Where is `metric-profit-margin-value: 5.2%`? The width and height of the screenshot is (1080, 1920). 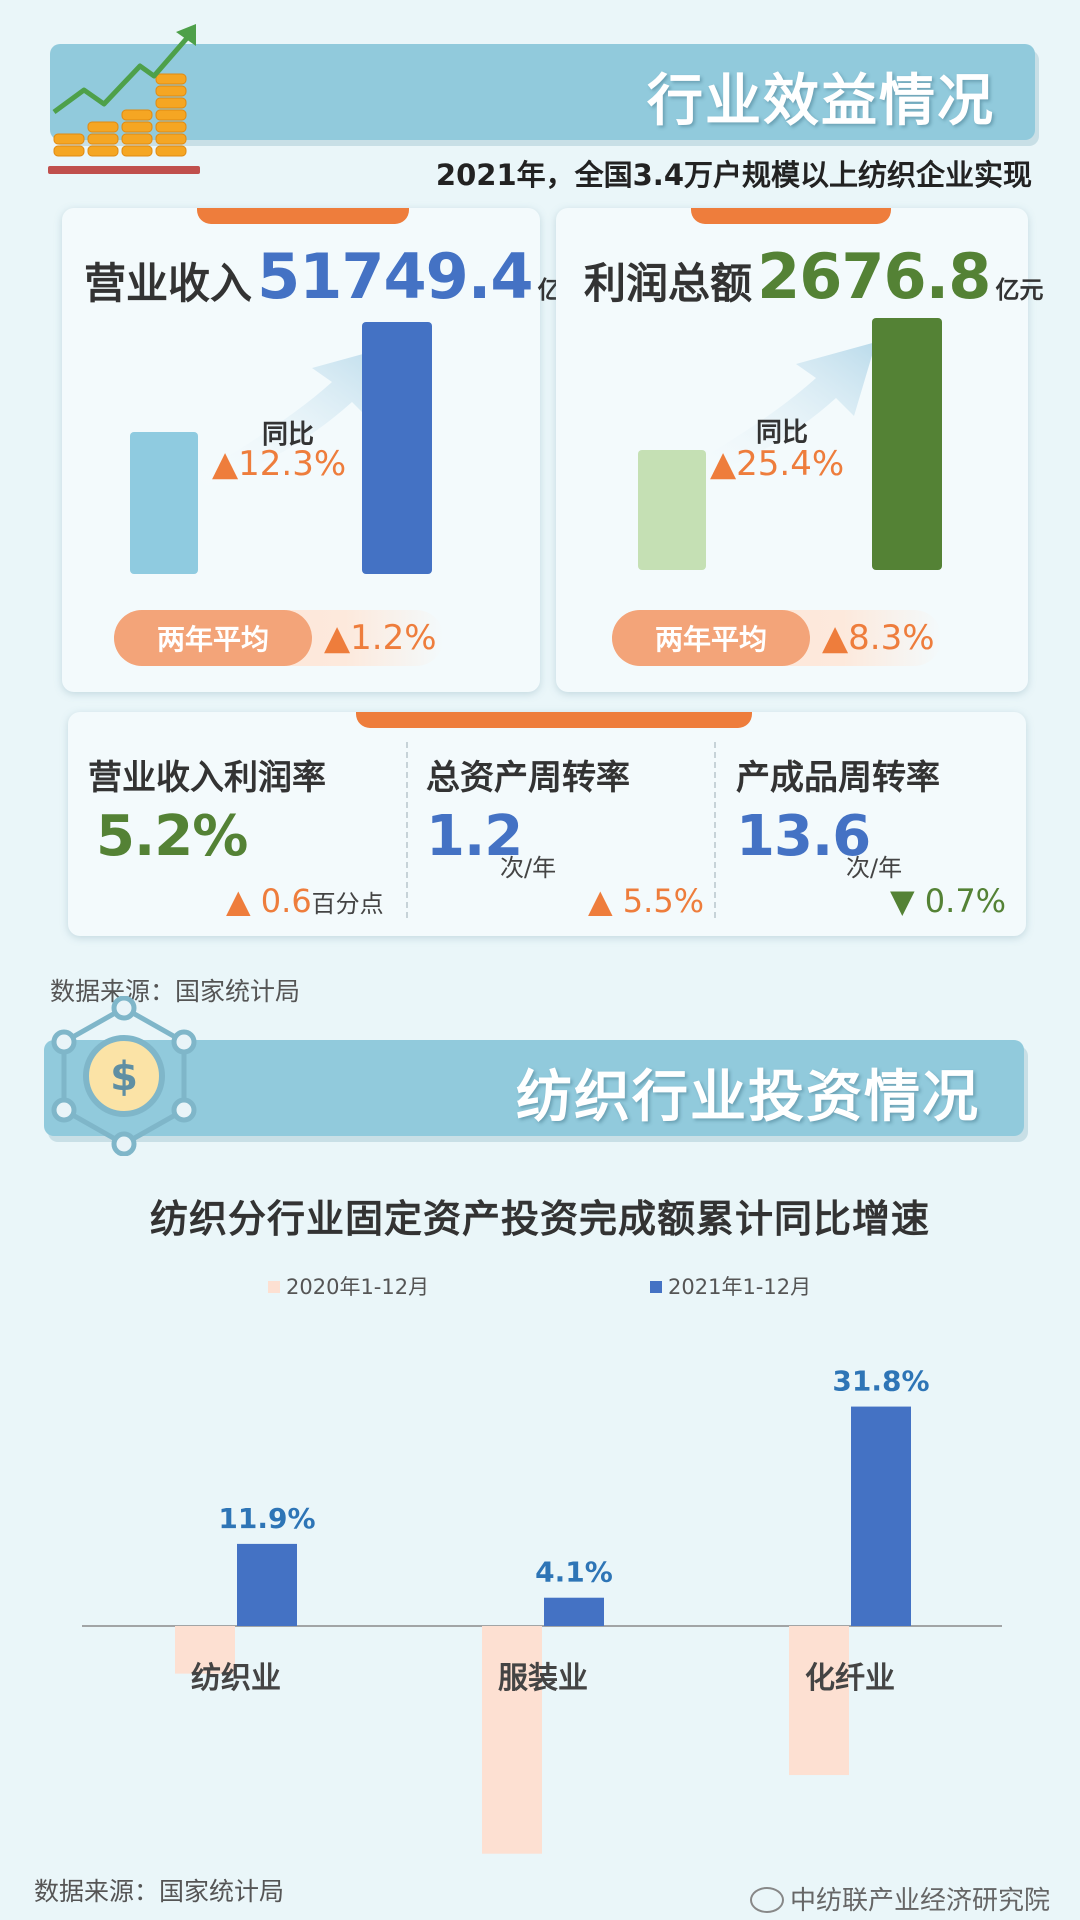
metric-profit-margin-value: 5.2% is located at coordinates (172, 836).